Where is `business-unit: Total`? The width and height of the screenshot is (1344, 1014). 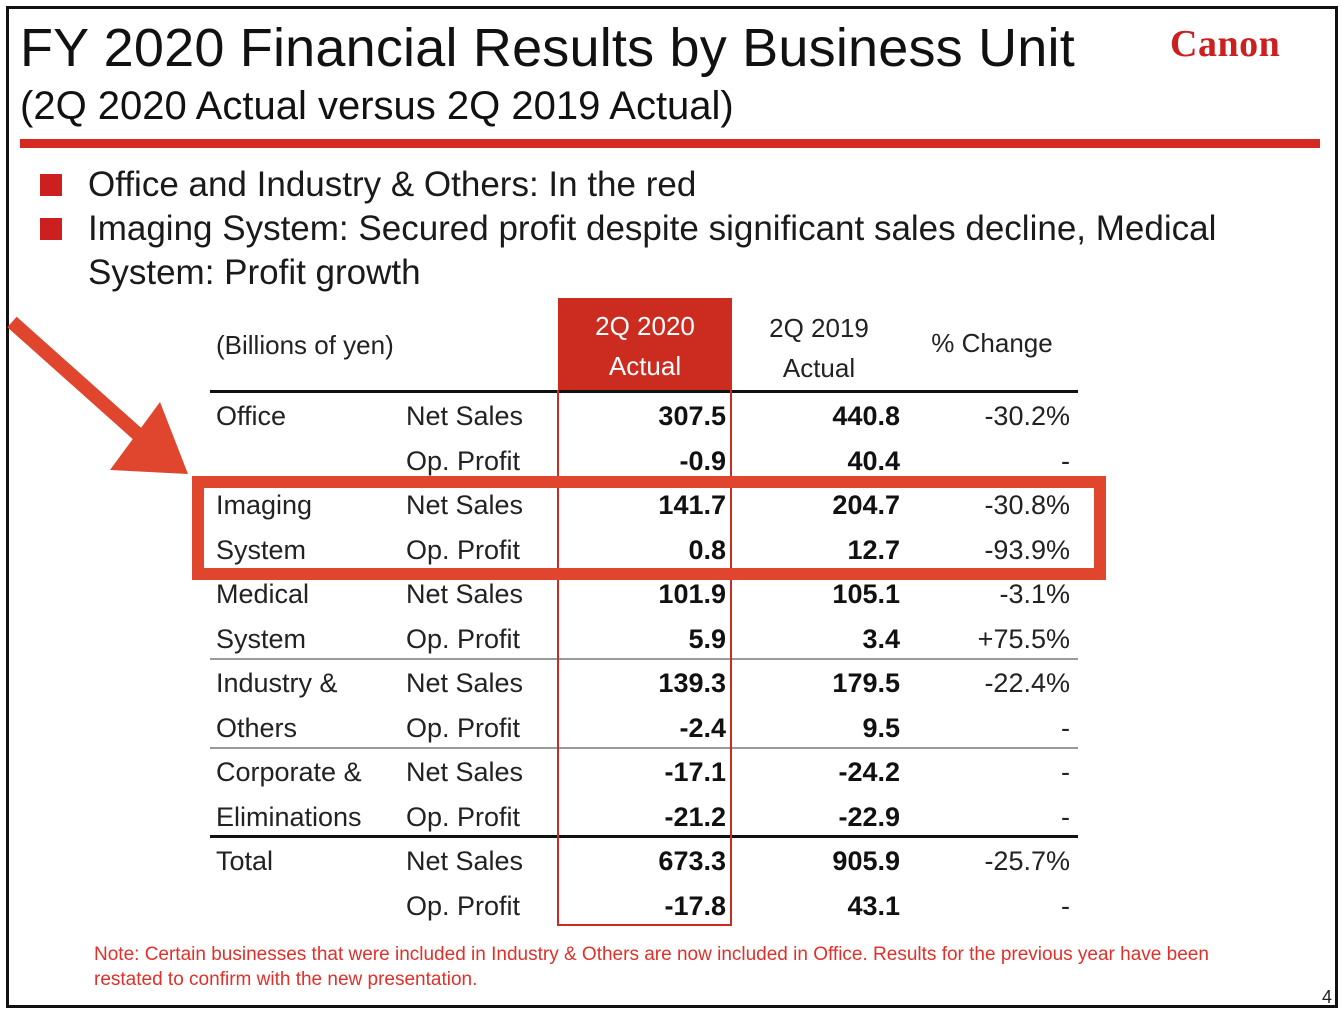
business-unit: Total is located at coordinates (245, 861).